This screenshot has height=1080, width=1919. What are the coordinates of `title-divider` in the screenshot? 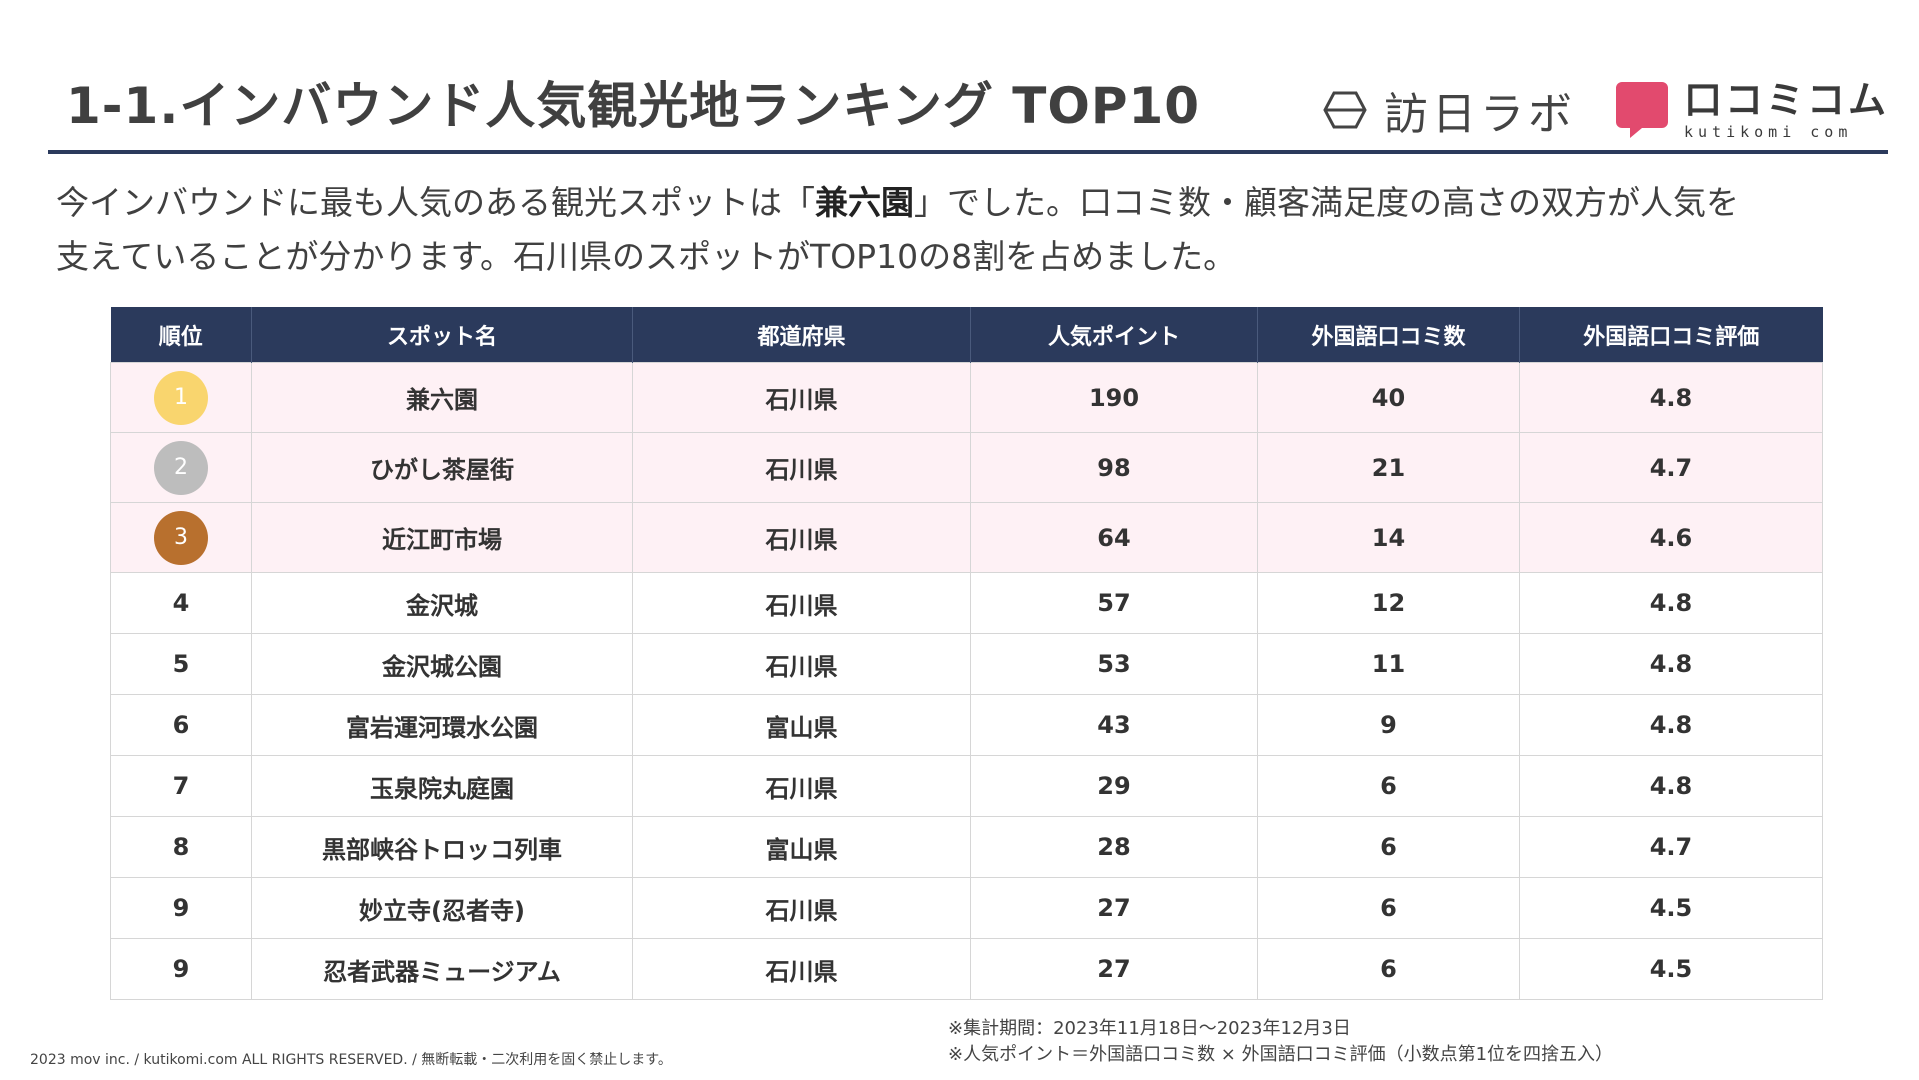 It's located at (968, 152).